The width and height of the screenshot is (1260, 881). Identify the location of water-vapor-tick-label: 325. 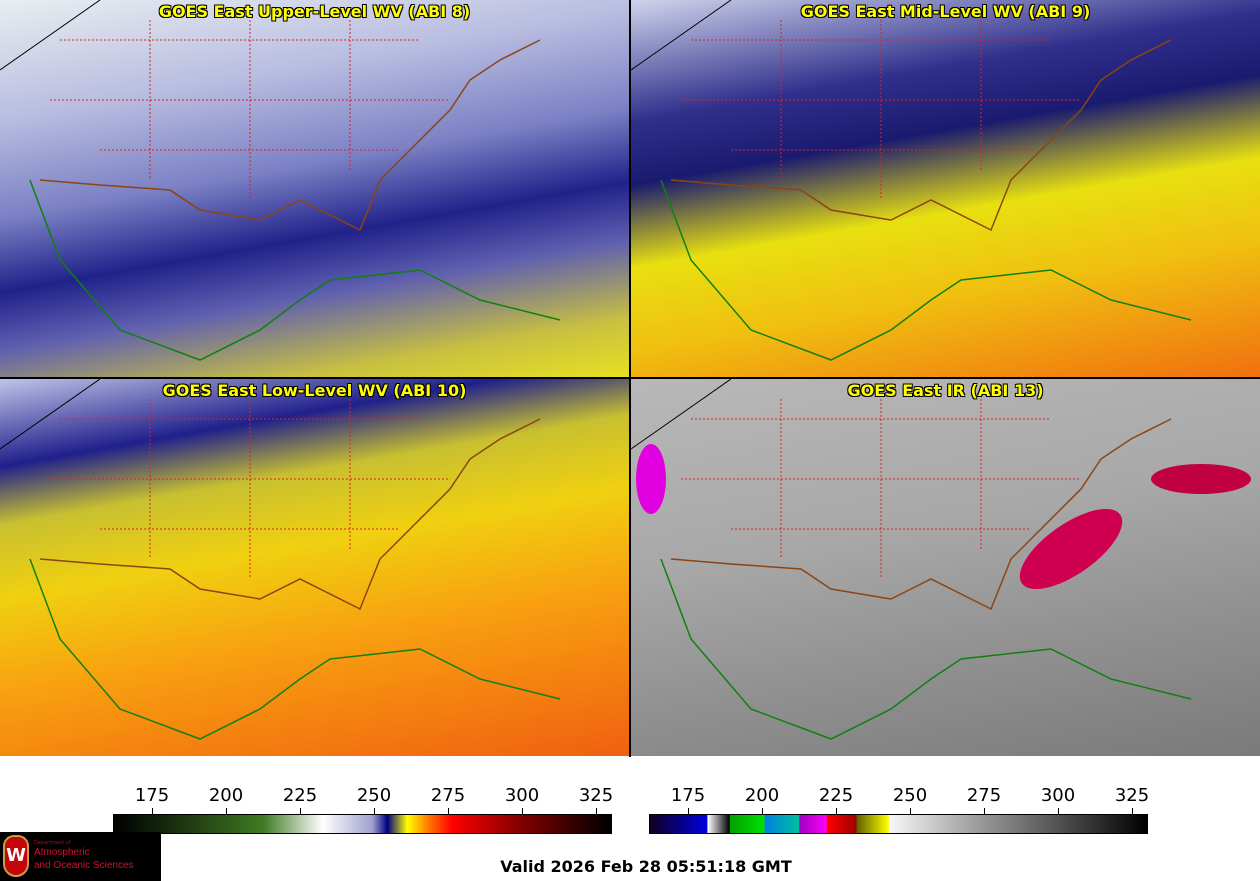
(596, 795).